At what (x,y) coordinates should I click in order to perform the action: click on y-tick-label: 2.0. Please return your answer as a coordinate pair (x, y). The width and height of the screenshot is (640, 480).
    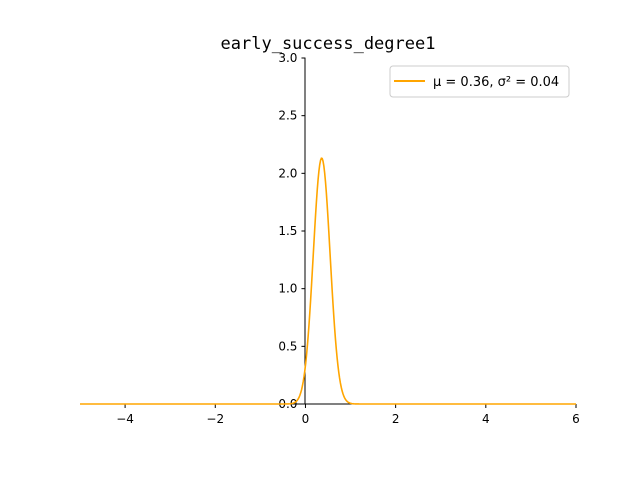
    Looking at the image, I should click on (287, 173).